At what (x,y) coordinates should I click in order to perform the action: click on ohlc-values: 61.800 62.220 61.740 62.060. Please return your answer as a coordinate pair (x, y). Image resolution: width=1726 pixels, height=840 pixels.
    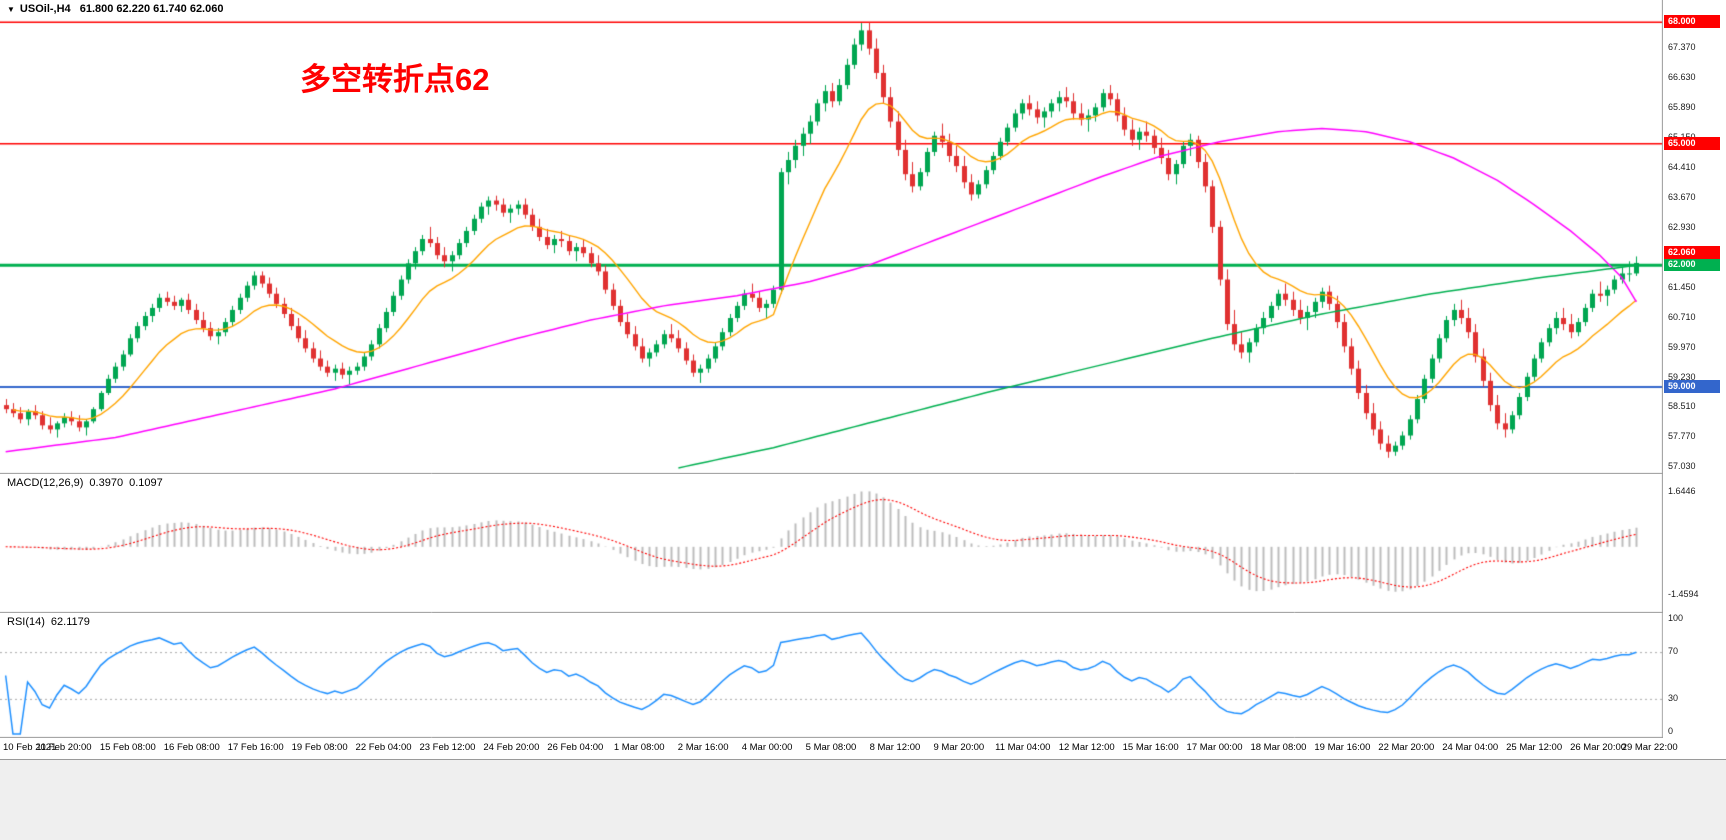
    Looking at the image, I should click on (151, 9).